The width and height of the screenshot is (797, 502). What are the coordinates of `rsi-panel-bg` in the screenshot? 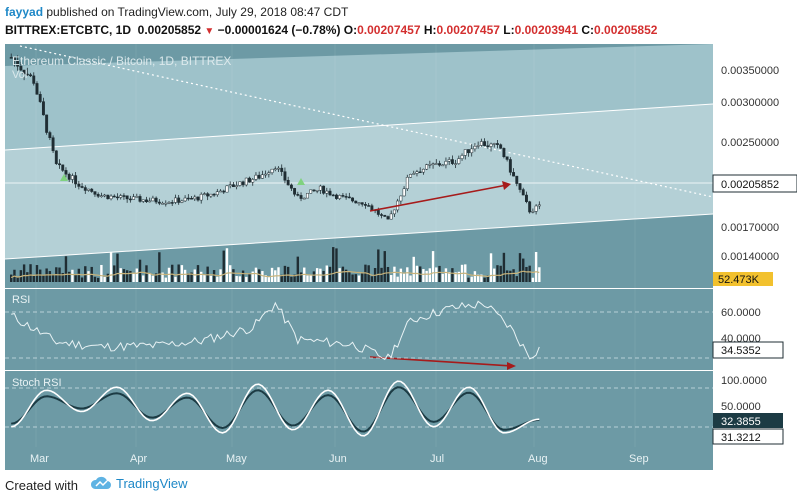 It's located at (359, 329).